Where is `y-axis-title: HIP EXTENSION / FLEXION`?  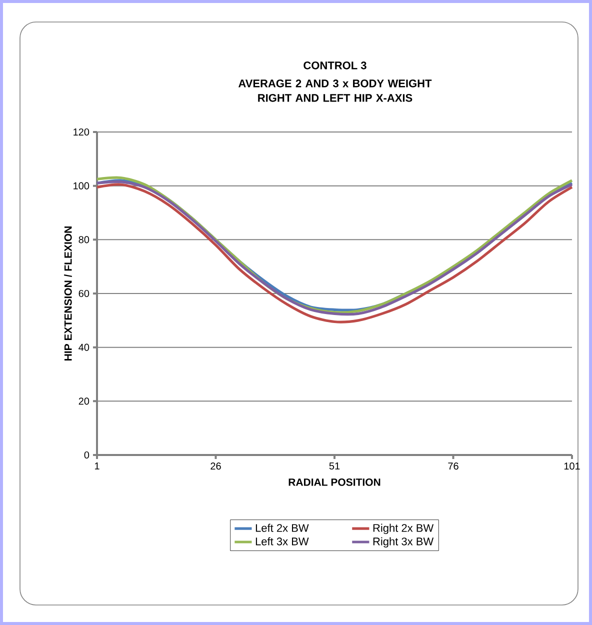 y-axis-title: HIP EXTENSION / FLEXION is located at coordinates (68, 293).